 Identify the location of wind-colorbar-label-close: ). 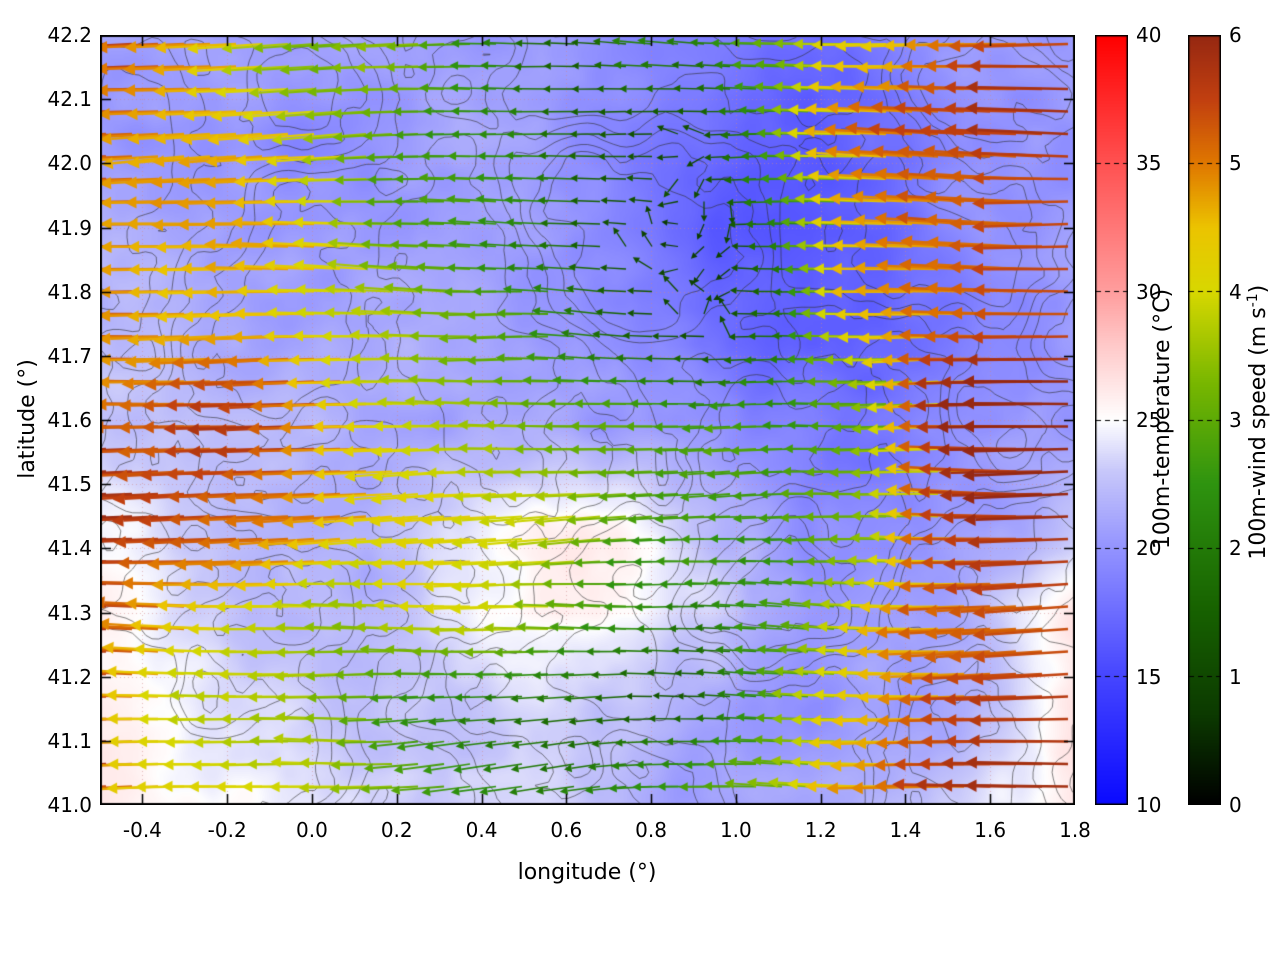
(1259, 289).